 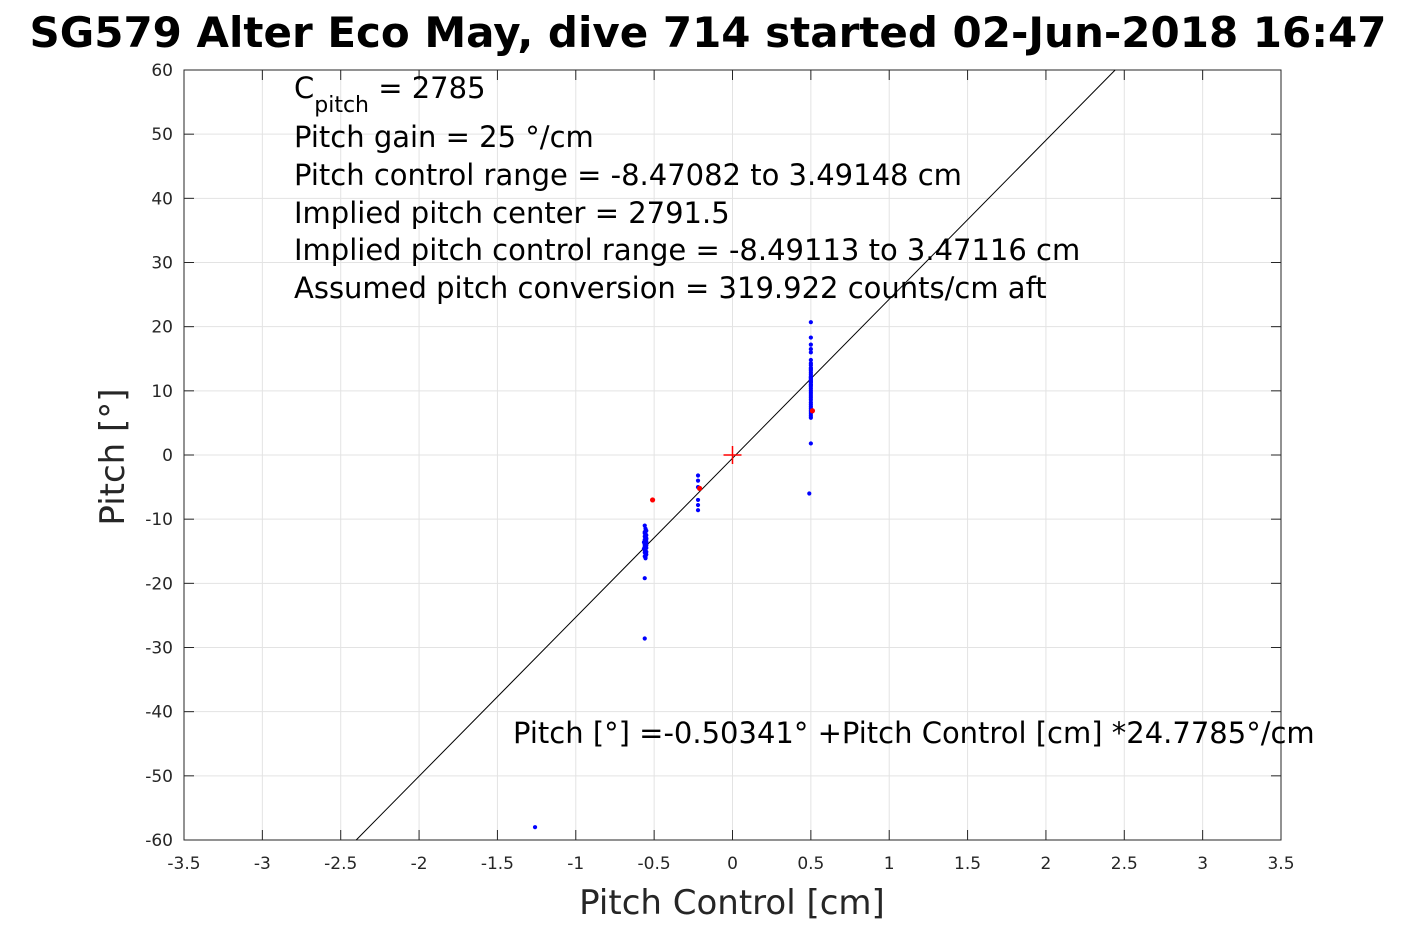 What do you see at coordinates (1280, 864) in the screenshot?
I see `x-tick-label: 3.5` at bounding box center [1280, 864].